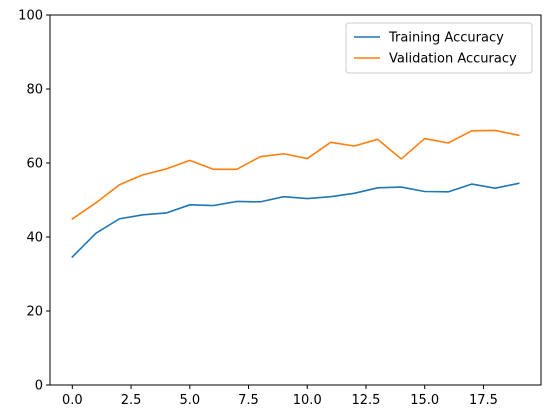  I want to click on y-tick-label: 0, so click(39, 386).